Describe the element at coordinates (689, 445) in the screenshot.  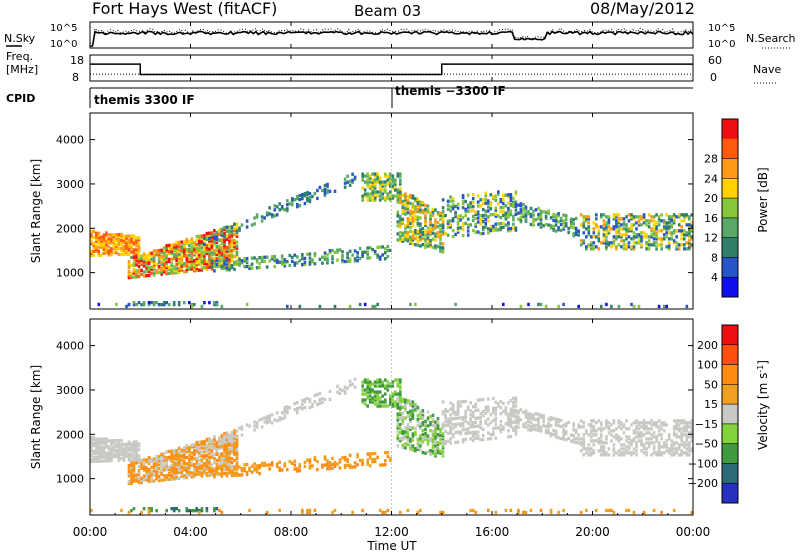
I see `velocity-cell-2054` at that location.